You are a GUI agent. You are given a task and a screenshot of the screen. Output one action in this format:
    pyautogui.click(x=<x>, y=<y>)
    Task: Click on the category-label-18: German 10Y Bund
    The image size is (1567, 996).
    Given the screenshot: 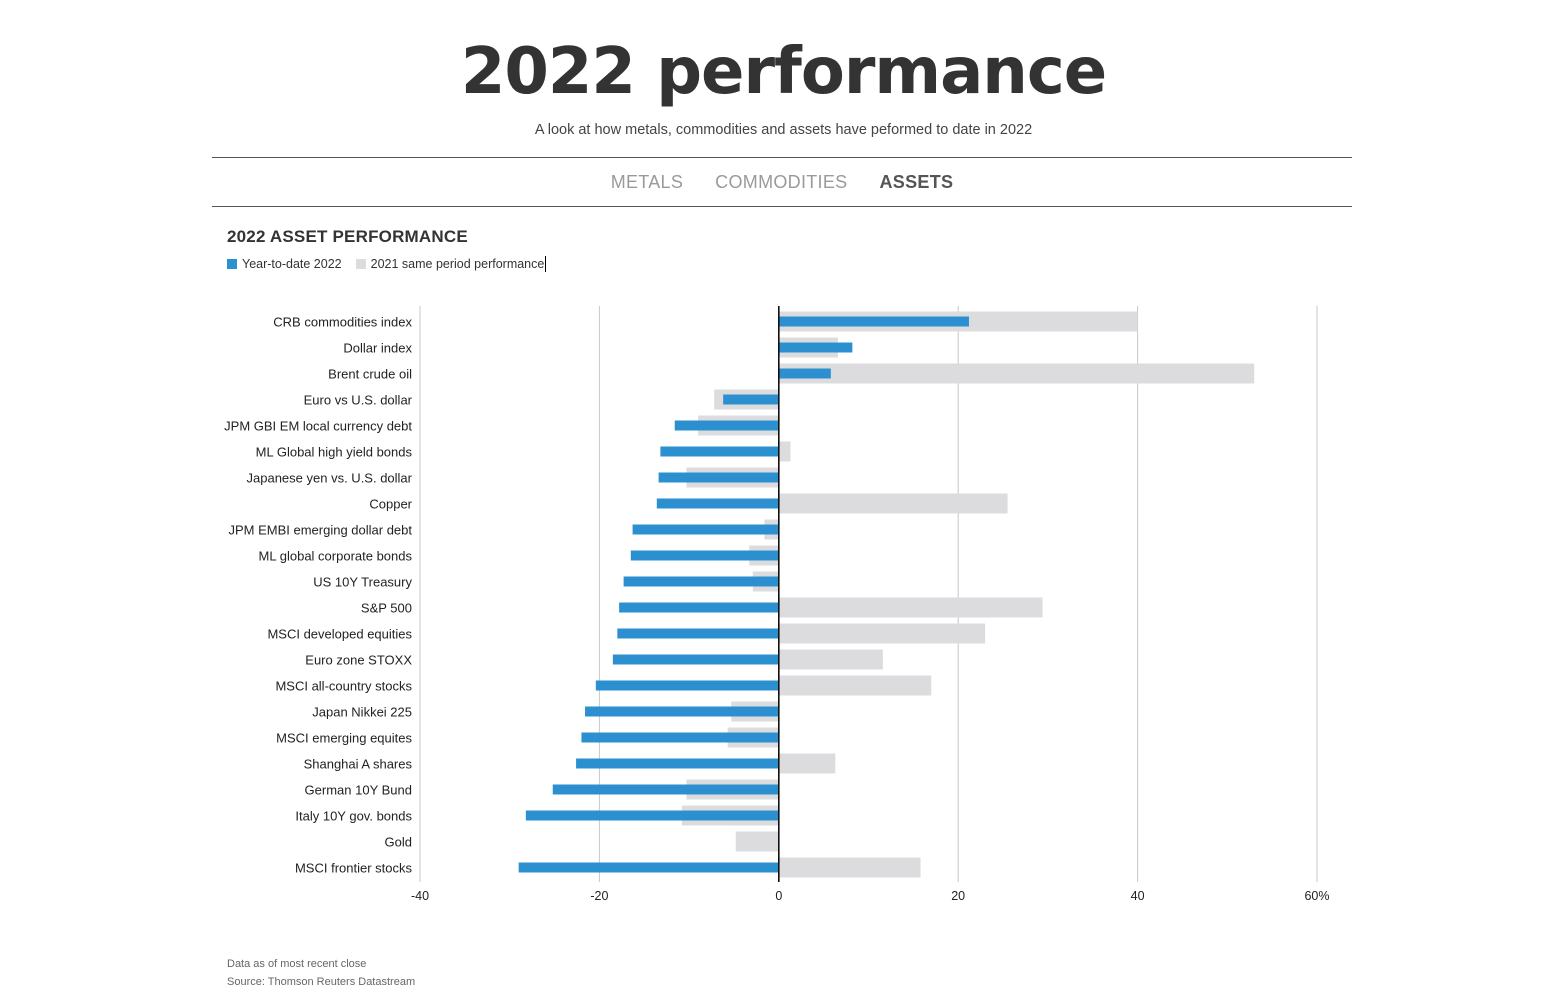 What is the action you would take?
    pyautogui.click(x=358, y=790)
    